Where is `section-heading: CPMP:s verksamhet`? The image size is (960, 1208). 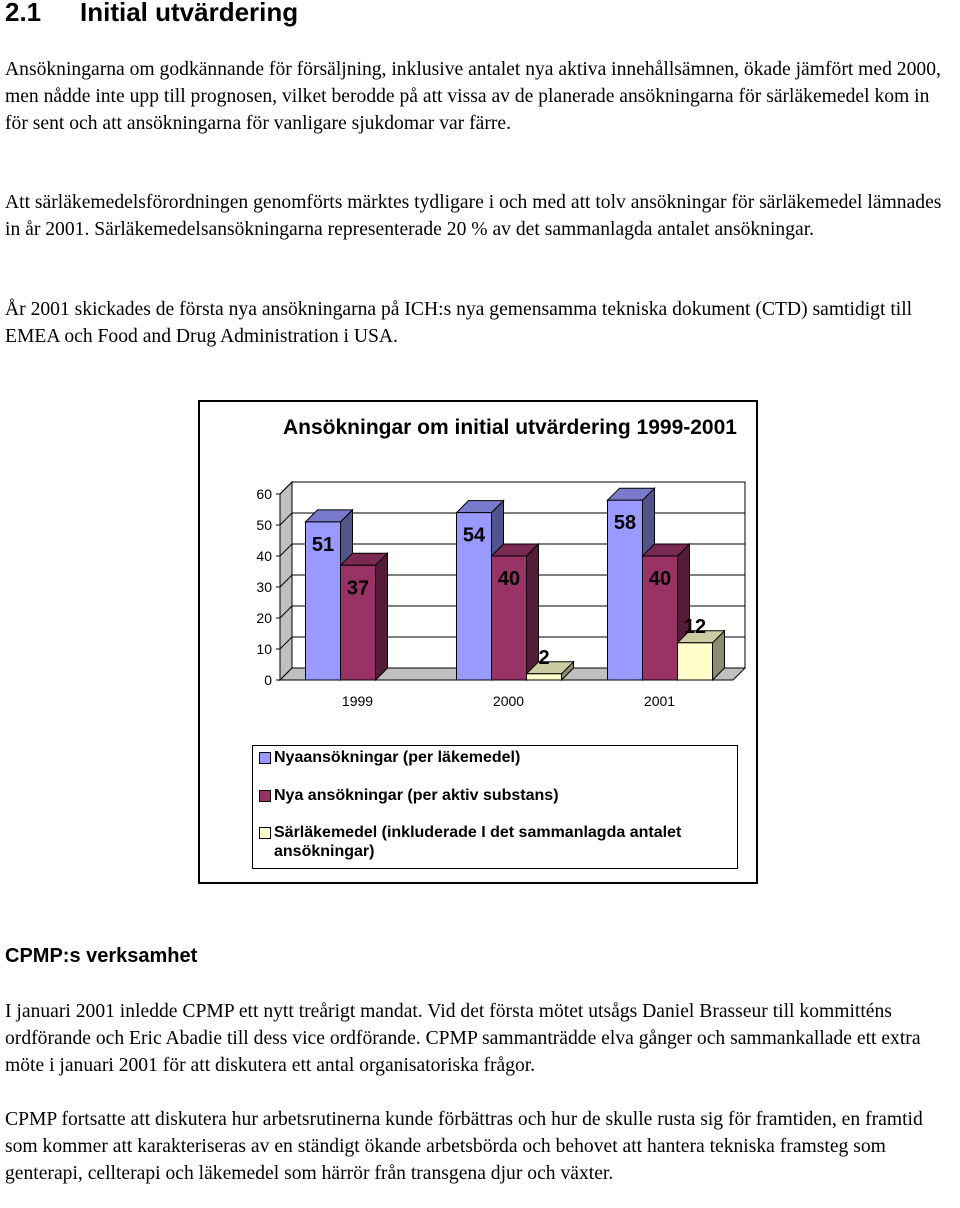
section-heading: CPMP:s verksamhet is located at coordinates (101, 956).